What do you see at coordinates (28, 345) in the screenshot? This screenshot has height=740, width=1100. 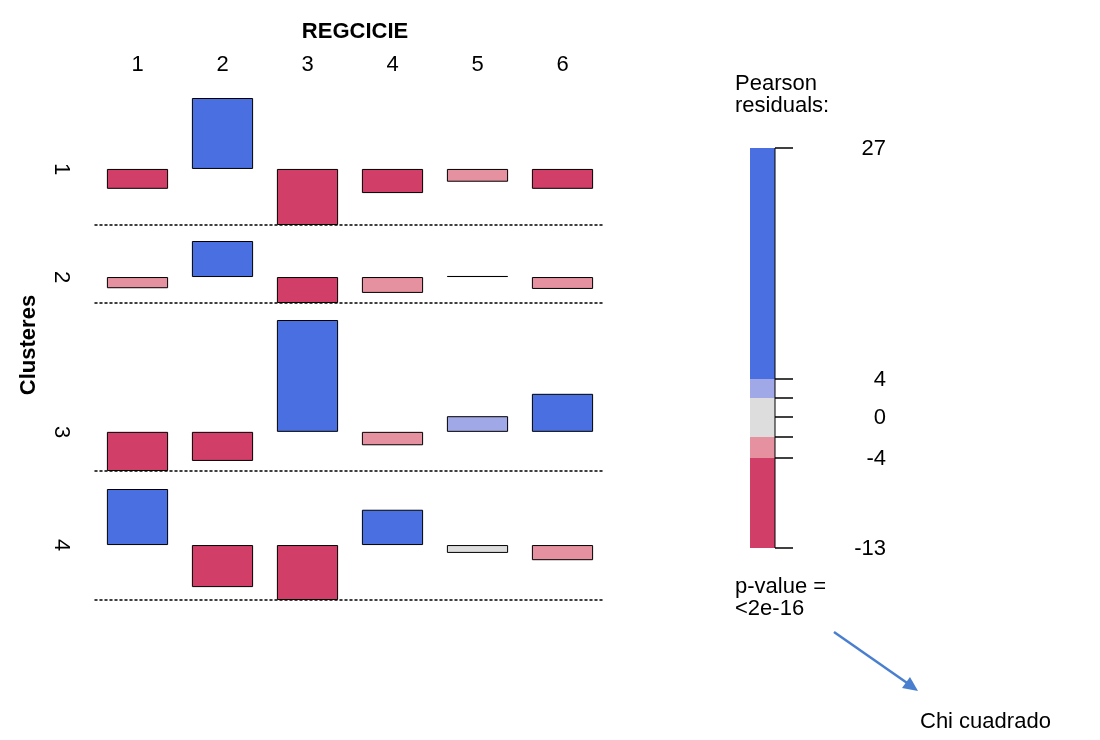 I see `text: Clusteres` at bounding box center [28, 345].